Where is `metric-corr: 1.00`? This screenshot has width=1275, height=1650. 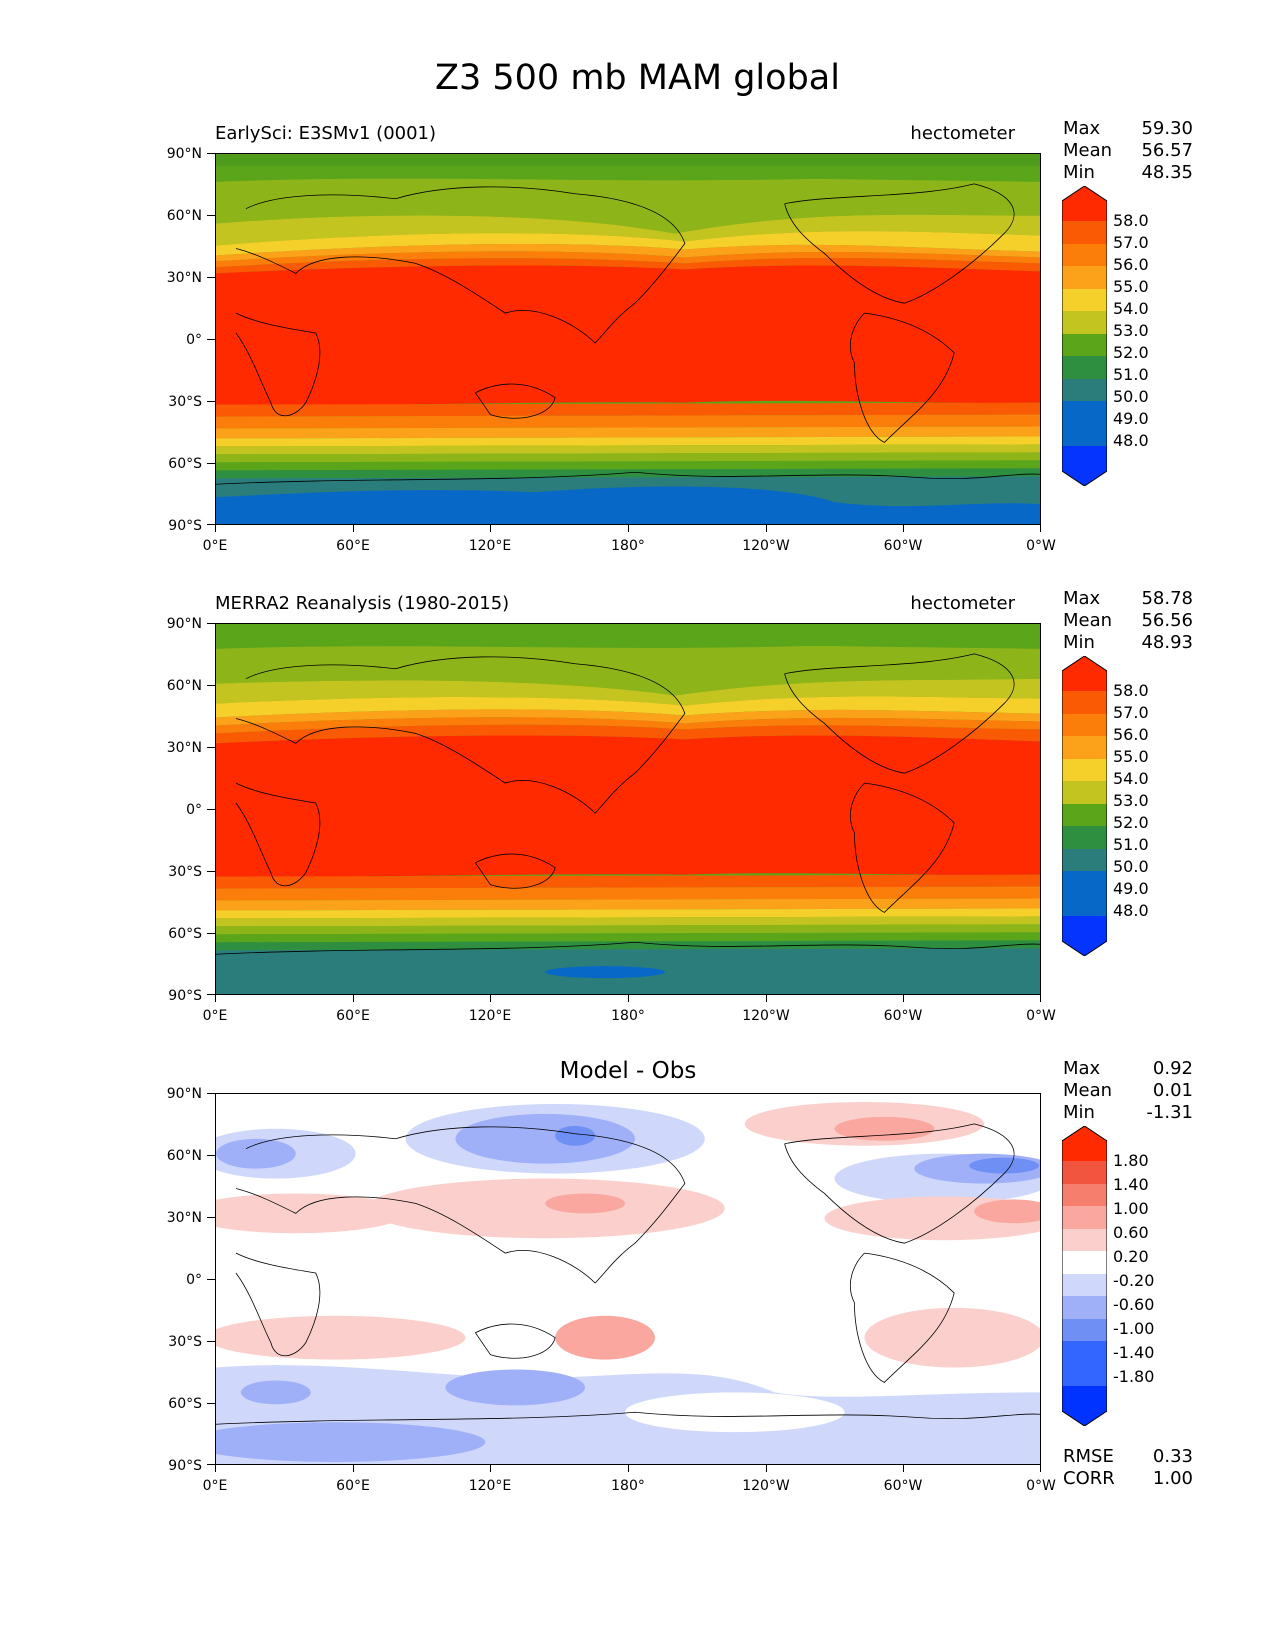
metric-corr: 1.00 is located at coordinates (1172, 1478).